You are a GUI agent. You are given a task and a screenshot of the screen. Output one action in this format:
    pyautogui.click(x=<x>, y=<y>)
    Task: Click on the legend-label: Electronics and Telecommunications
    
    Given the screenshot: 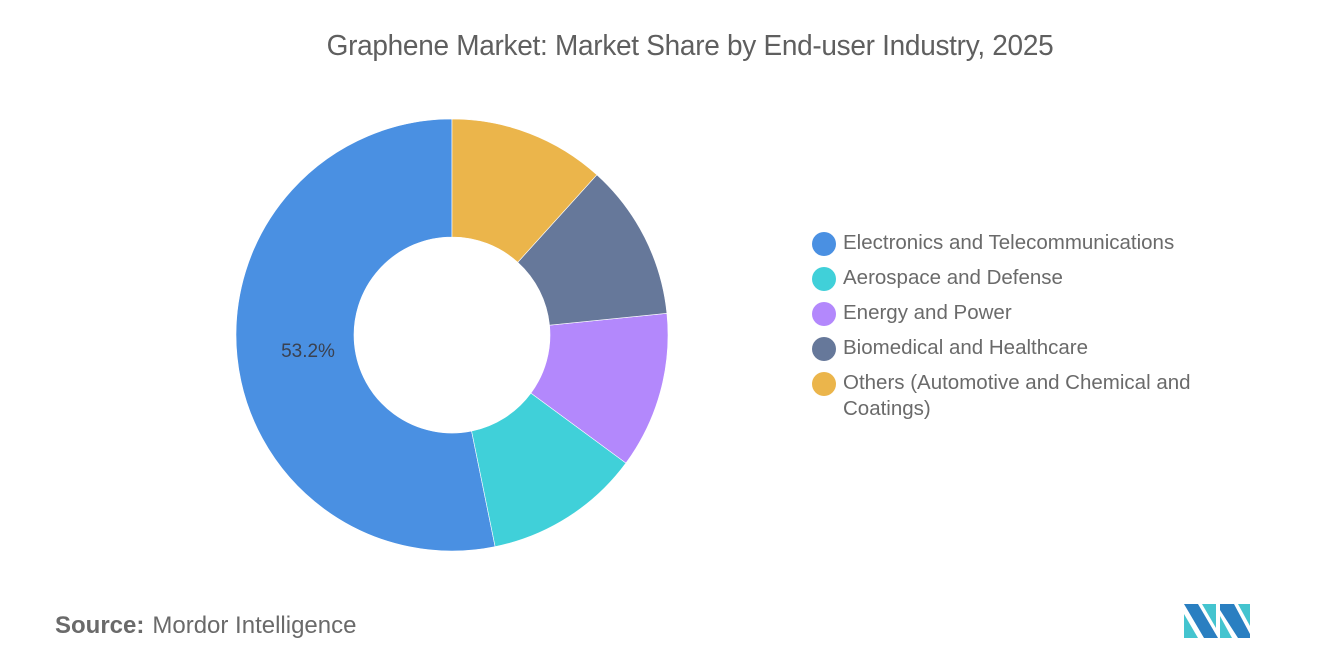 What is the action you would take?
    pyautogui.click(x=1009, y=242)
    